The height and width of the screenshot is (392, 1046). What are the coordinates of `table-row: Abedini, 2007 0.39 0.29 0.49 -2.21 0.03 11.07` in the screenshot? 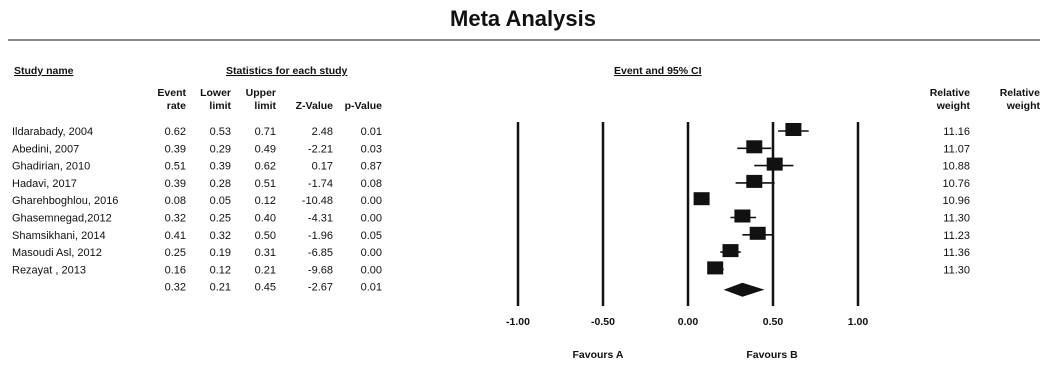 It's located at (491, 149).